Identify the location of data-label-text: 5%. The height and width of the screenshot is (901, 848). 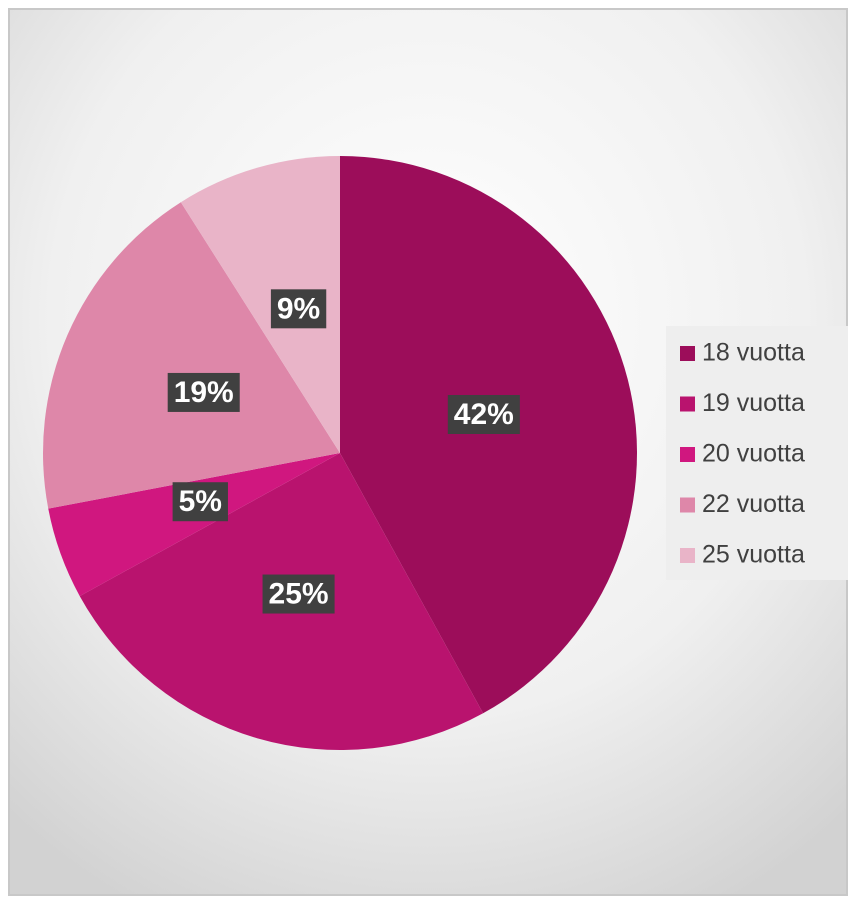
(200, 501).